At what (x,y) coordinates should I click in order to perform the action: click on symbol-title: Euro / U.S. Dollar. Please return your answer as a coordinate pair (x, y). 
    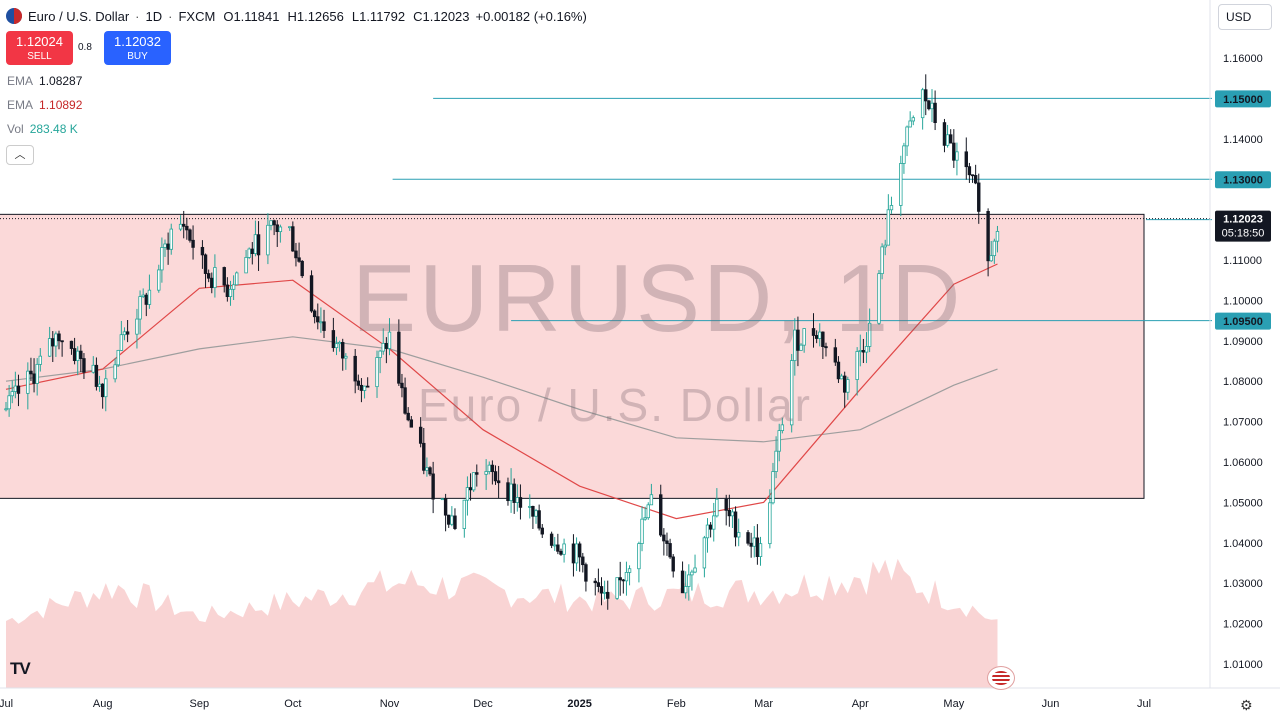
    Looking at the image, I should click on (79, 16).